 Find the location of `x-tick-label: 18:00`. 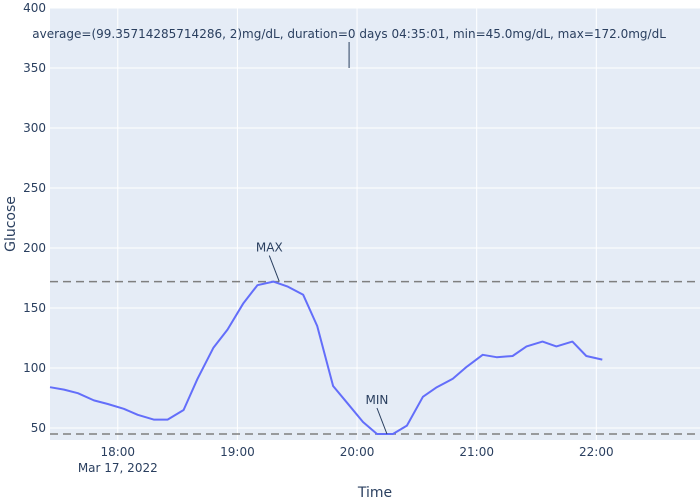

x-tick-label: 18:00 is located at coordinates (117, 452).